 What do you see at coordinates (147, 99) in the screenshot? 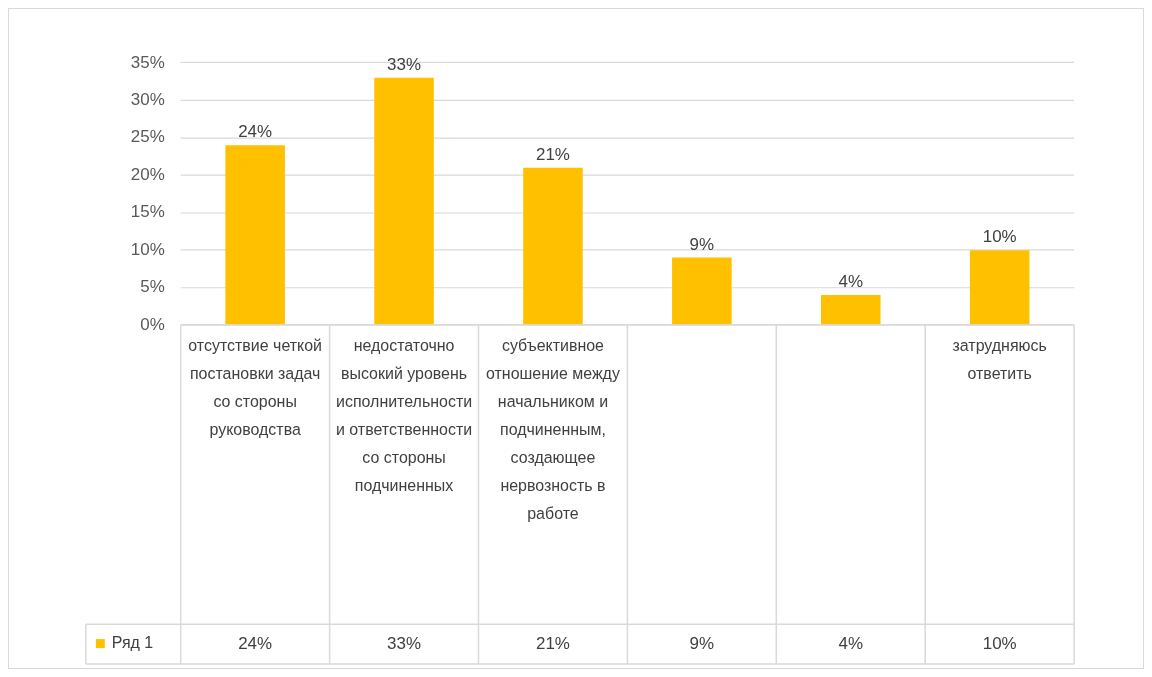
I see `y-tick-label: 30%` at bounding box center [147, 99].